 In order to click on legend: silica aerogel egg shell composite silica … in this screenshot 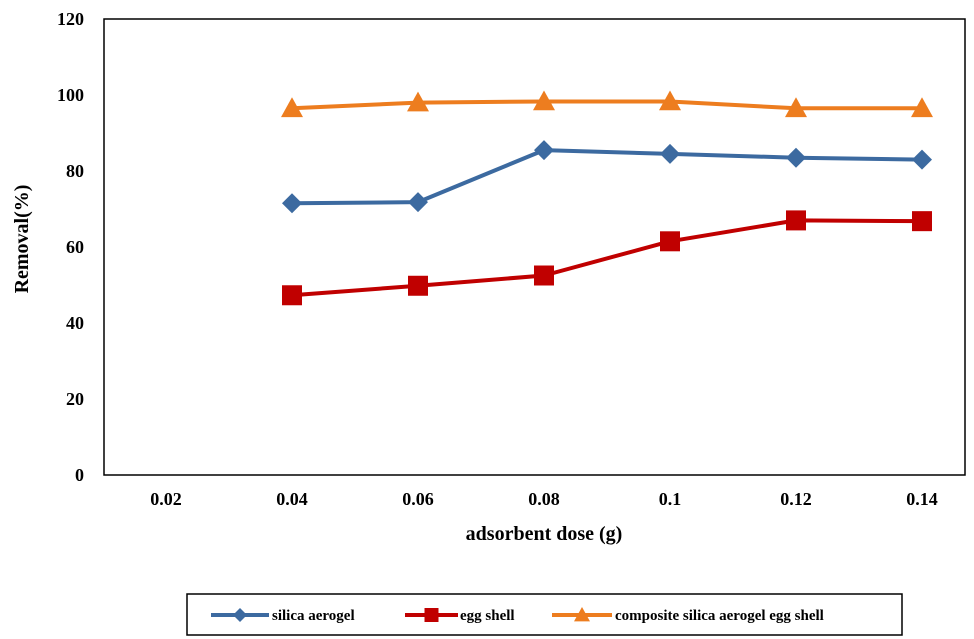, I will do `click(517, 615)`.